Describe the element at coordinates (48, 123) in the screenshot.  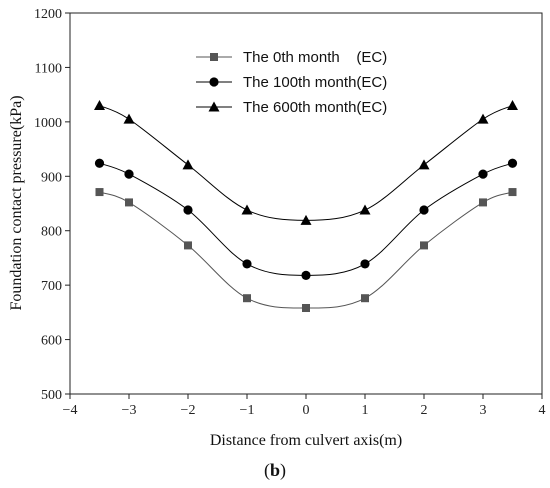
I see `y-tick-label: 1000` at that location.